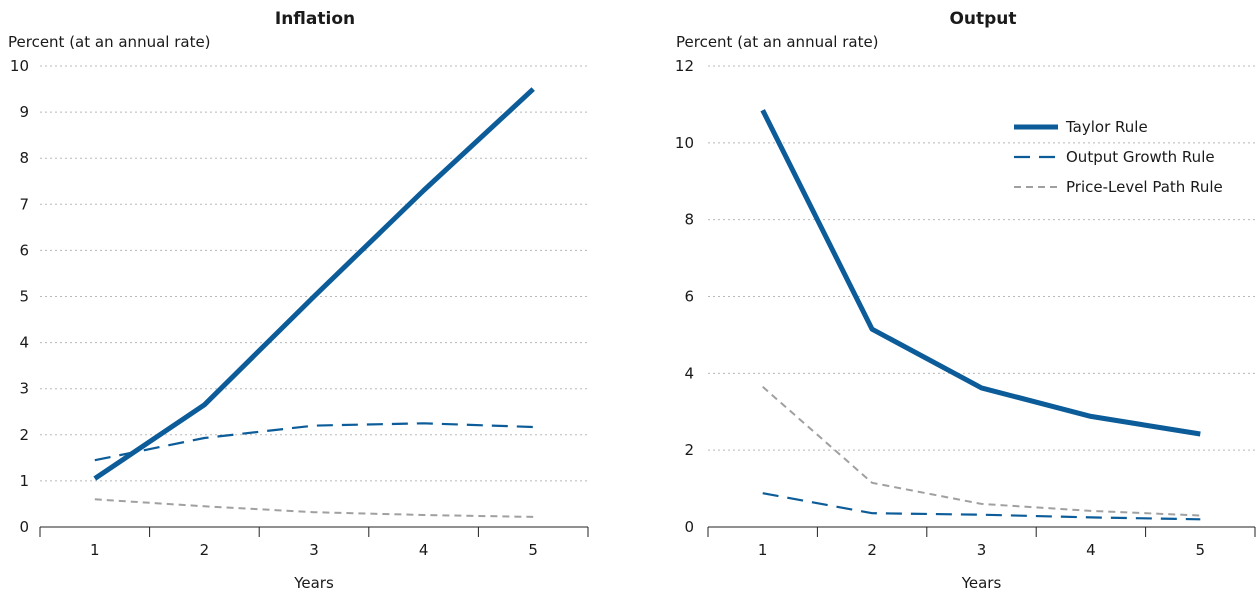 This screenshot has width=1257, height=606. I want to click on panel1-x-tick-label: 1, so click(95, 550).